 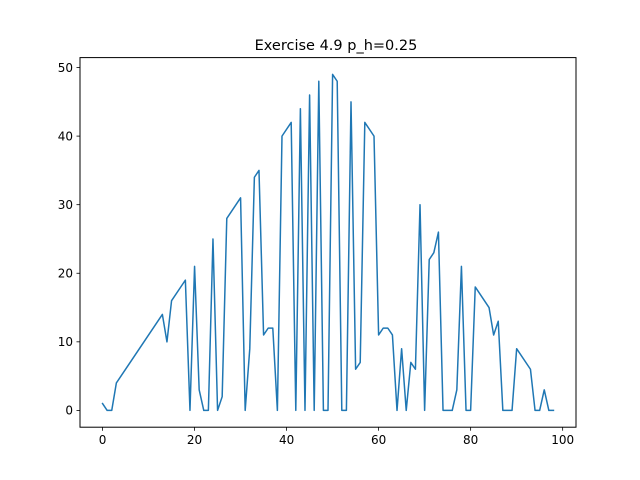 I want to click on y-tick-label: 20, so click(x=65, y=274).